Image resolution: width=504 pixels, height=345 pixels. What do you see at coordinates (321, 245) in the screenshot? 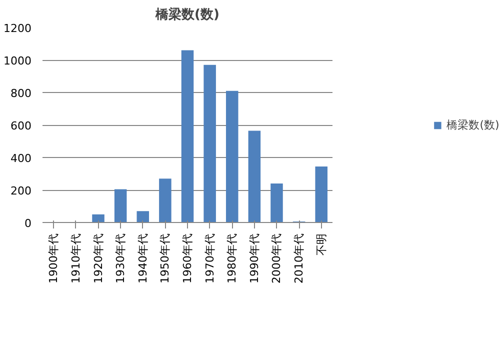
I see `x-tick-label: 不明` at bounding box center [321, 245].